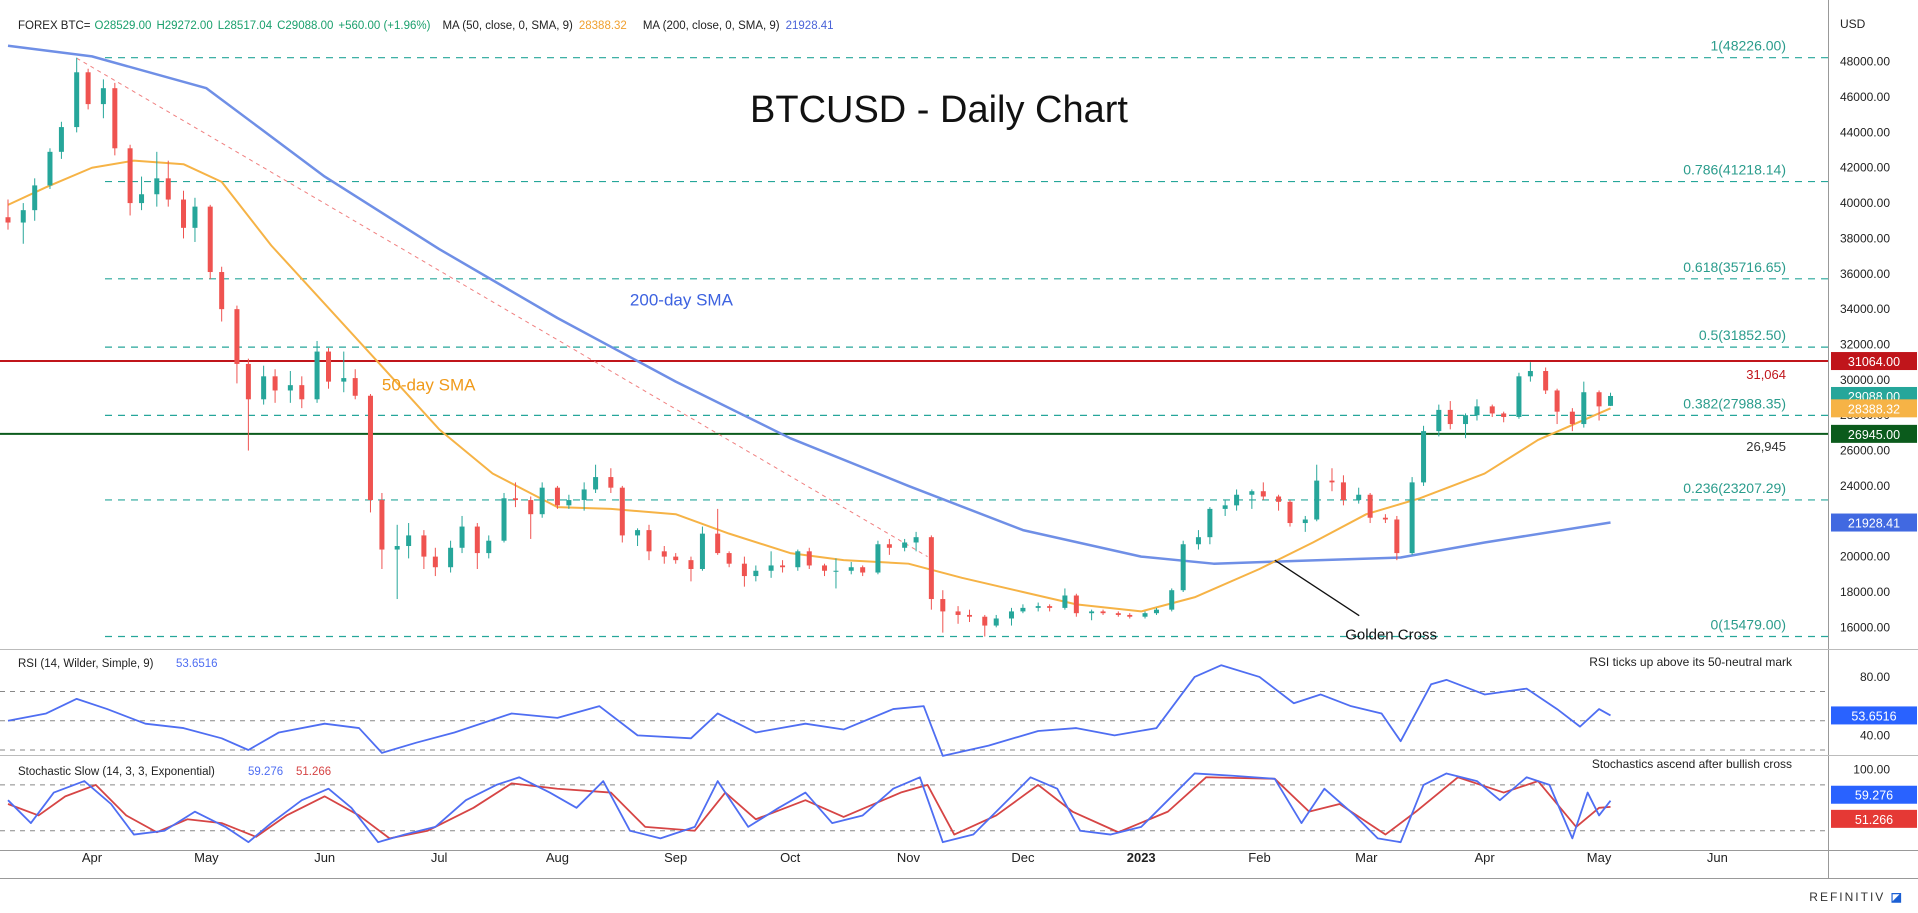 The height and width of the screenshot is (913, 1918). Describe the element at coordinates (1897, 897) in the screenshot. I see `brand-mark-icon: ◪` at that location.